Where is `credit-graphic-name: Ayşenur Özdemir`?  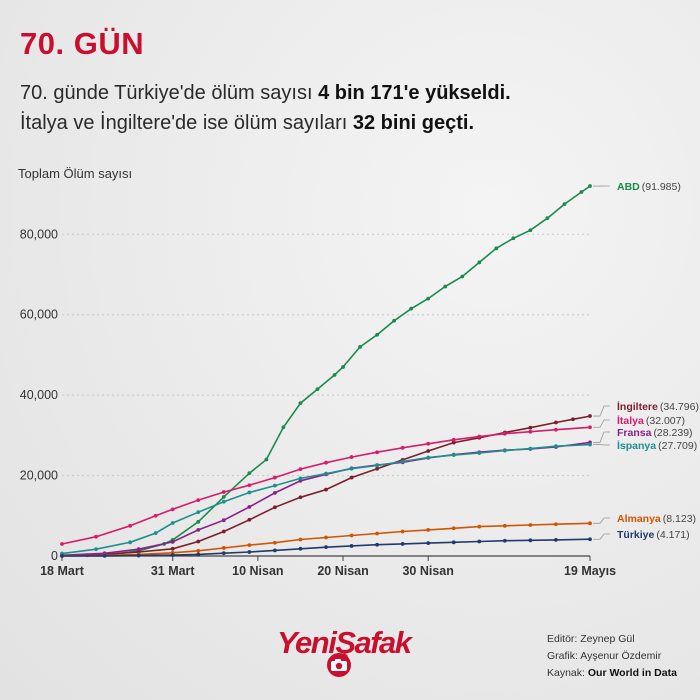
credit-graphic-name: Ayşenur Özdemir is located at coordinates (621, 656).